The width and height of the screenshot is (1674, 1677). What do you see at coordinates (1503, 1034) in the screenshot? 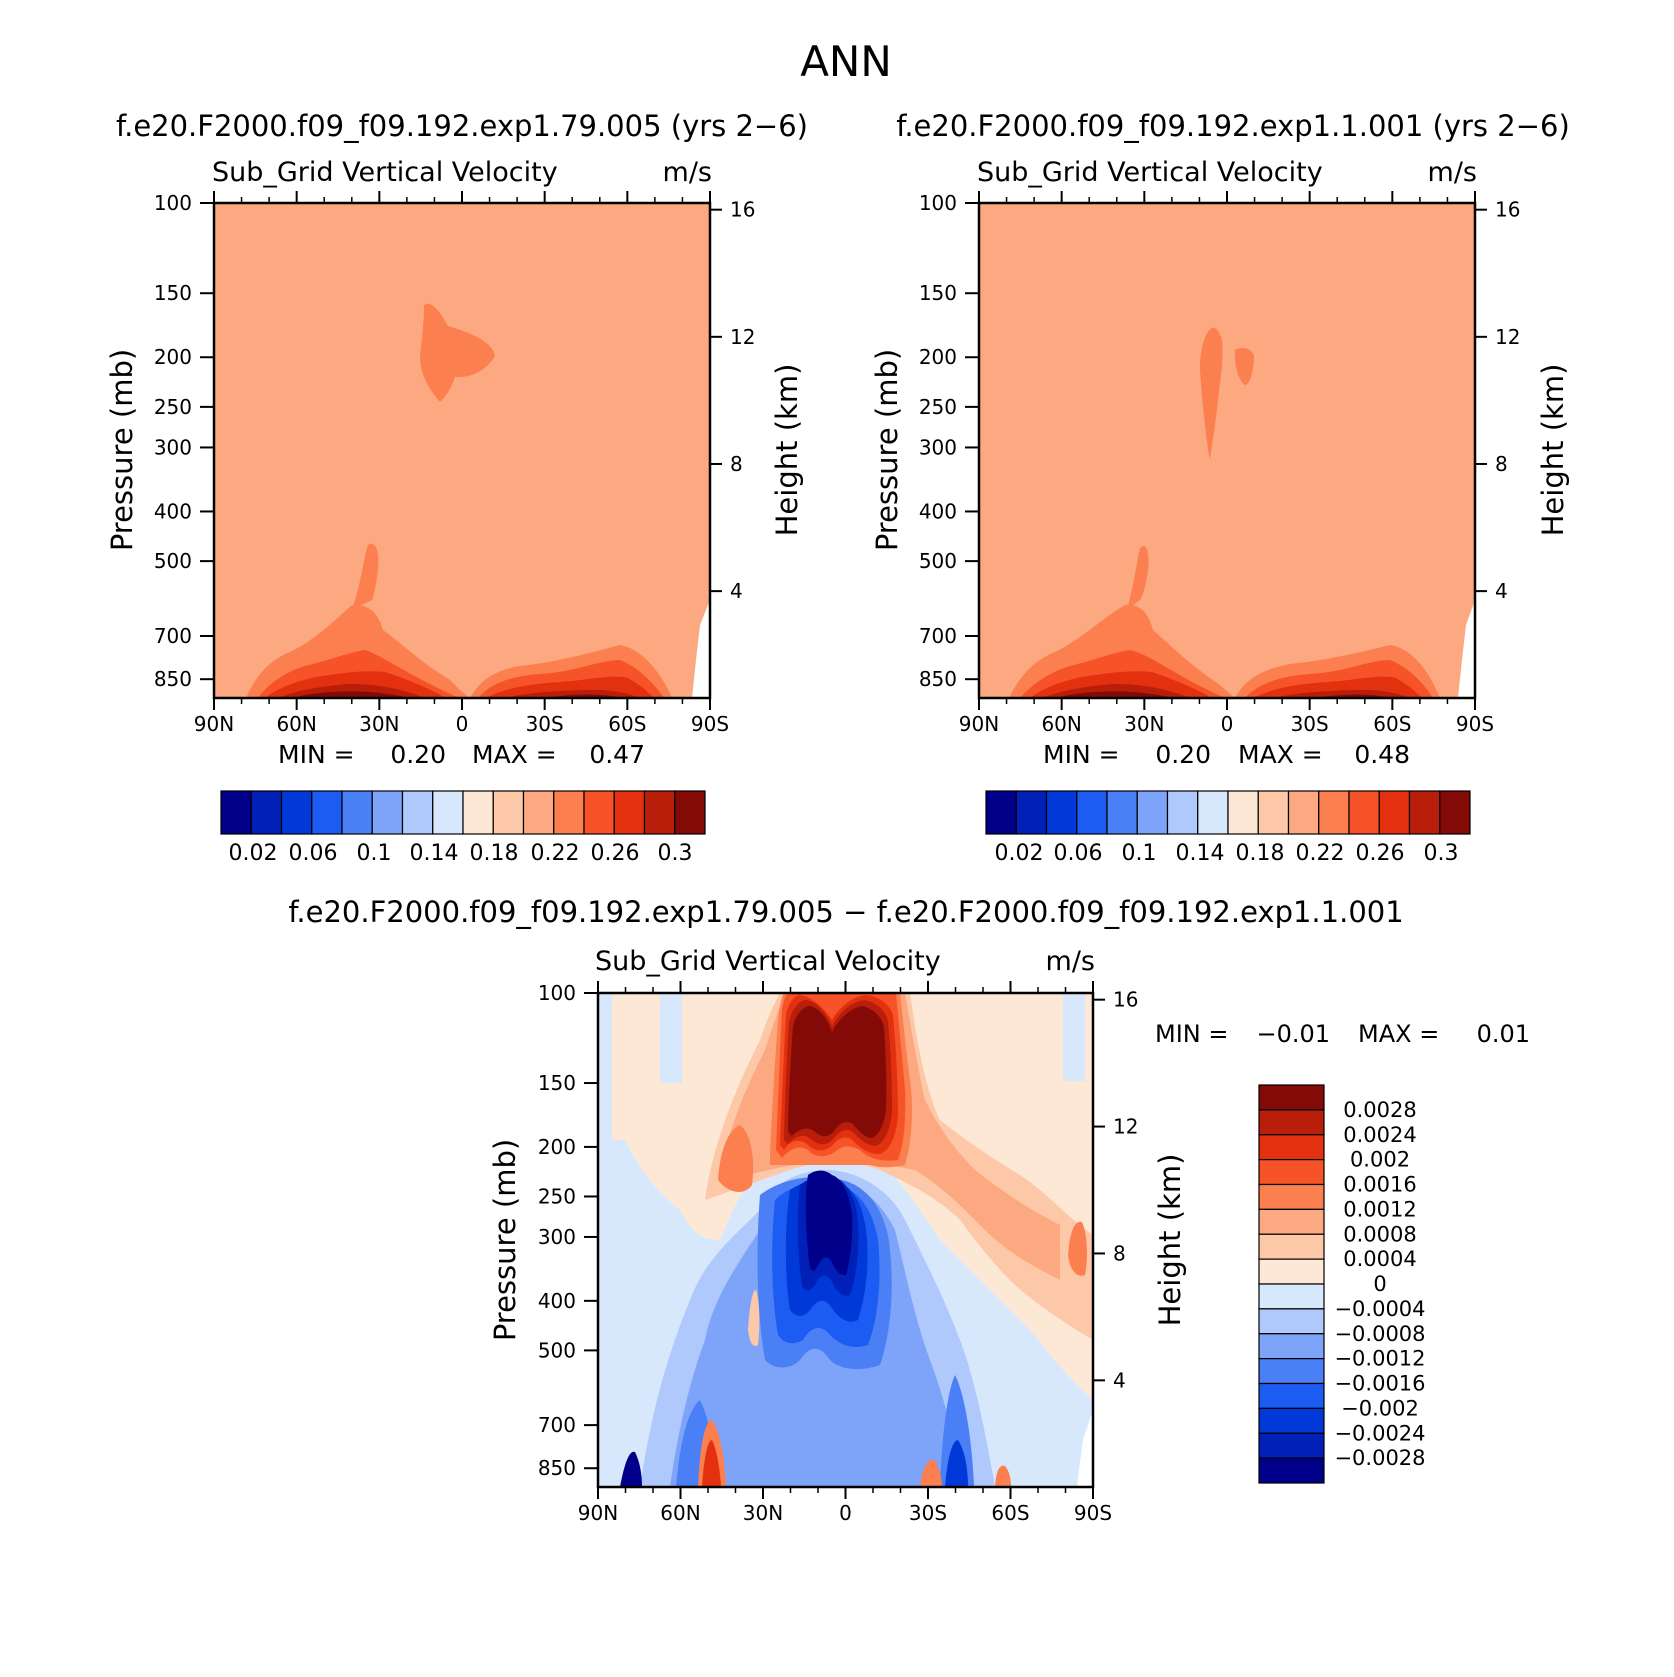
I see `max-value: 0.01` at bounding box center [1503, 1034].